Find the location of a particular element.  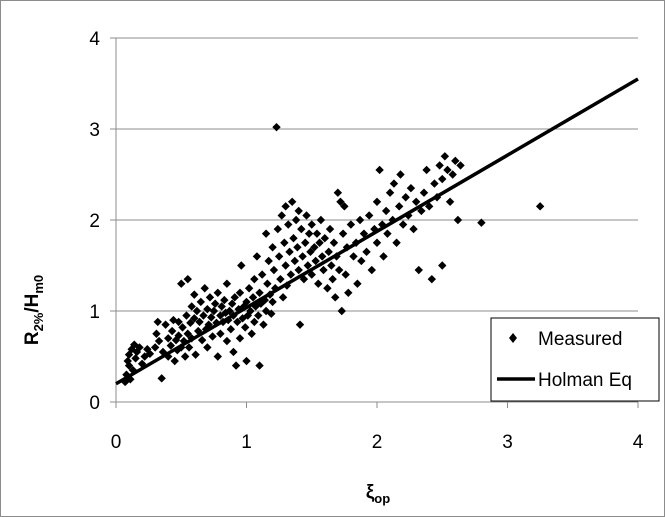

x-tick-label: 4 is located at coordinates (638, 442).